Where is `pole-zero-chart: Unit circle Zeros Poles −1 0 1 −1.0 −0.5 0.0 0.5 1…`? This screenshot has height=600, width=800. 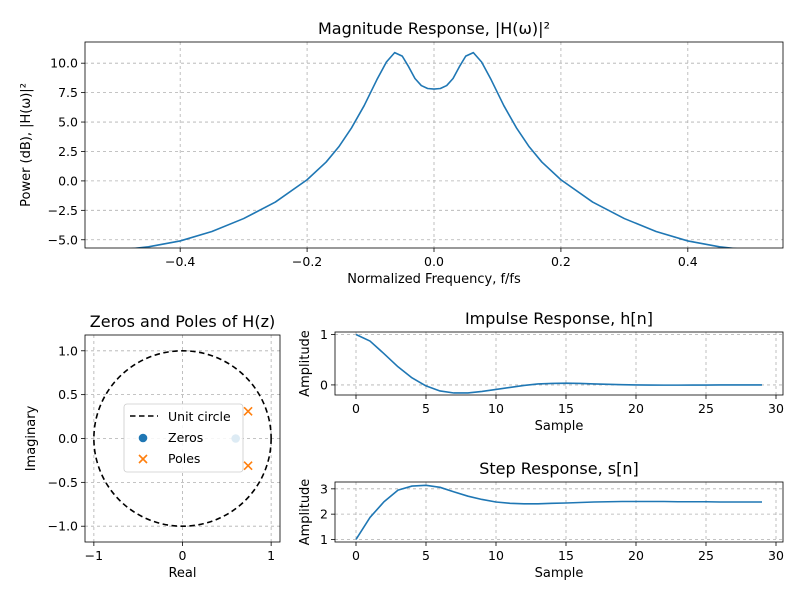 pole-zero-chart: Unit circle Zeros Poles −1 0 1 −1.0 −0.5 0.0 0.5 1… is located at coordinates (152, 446).